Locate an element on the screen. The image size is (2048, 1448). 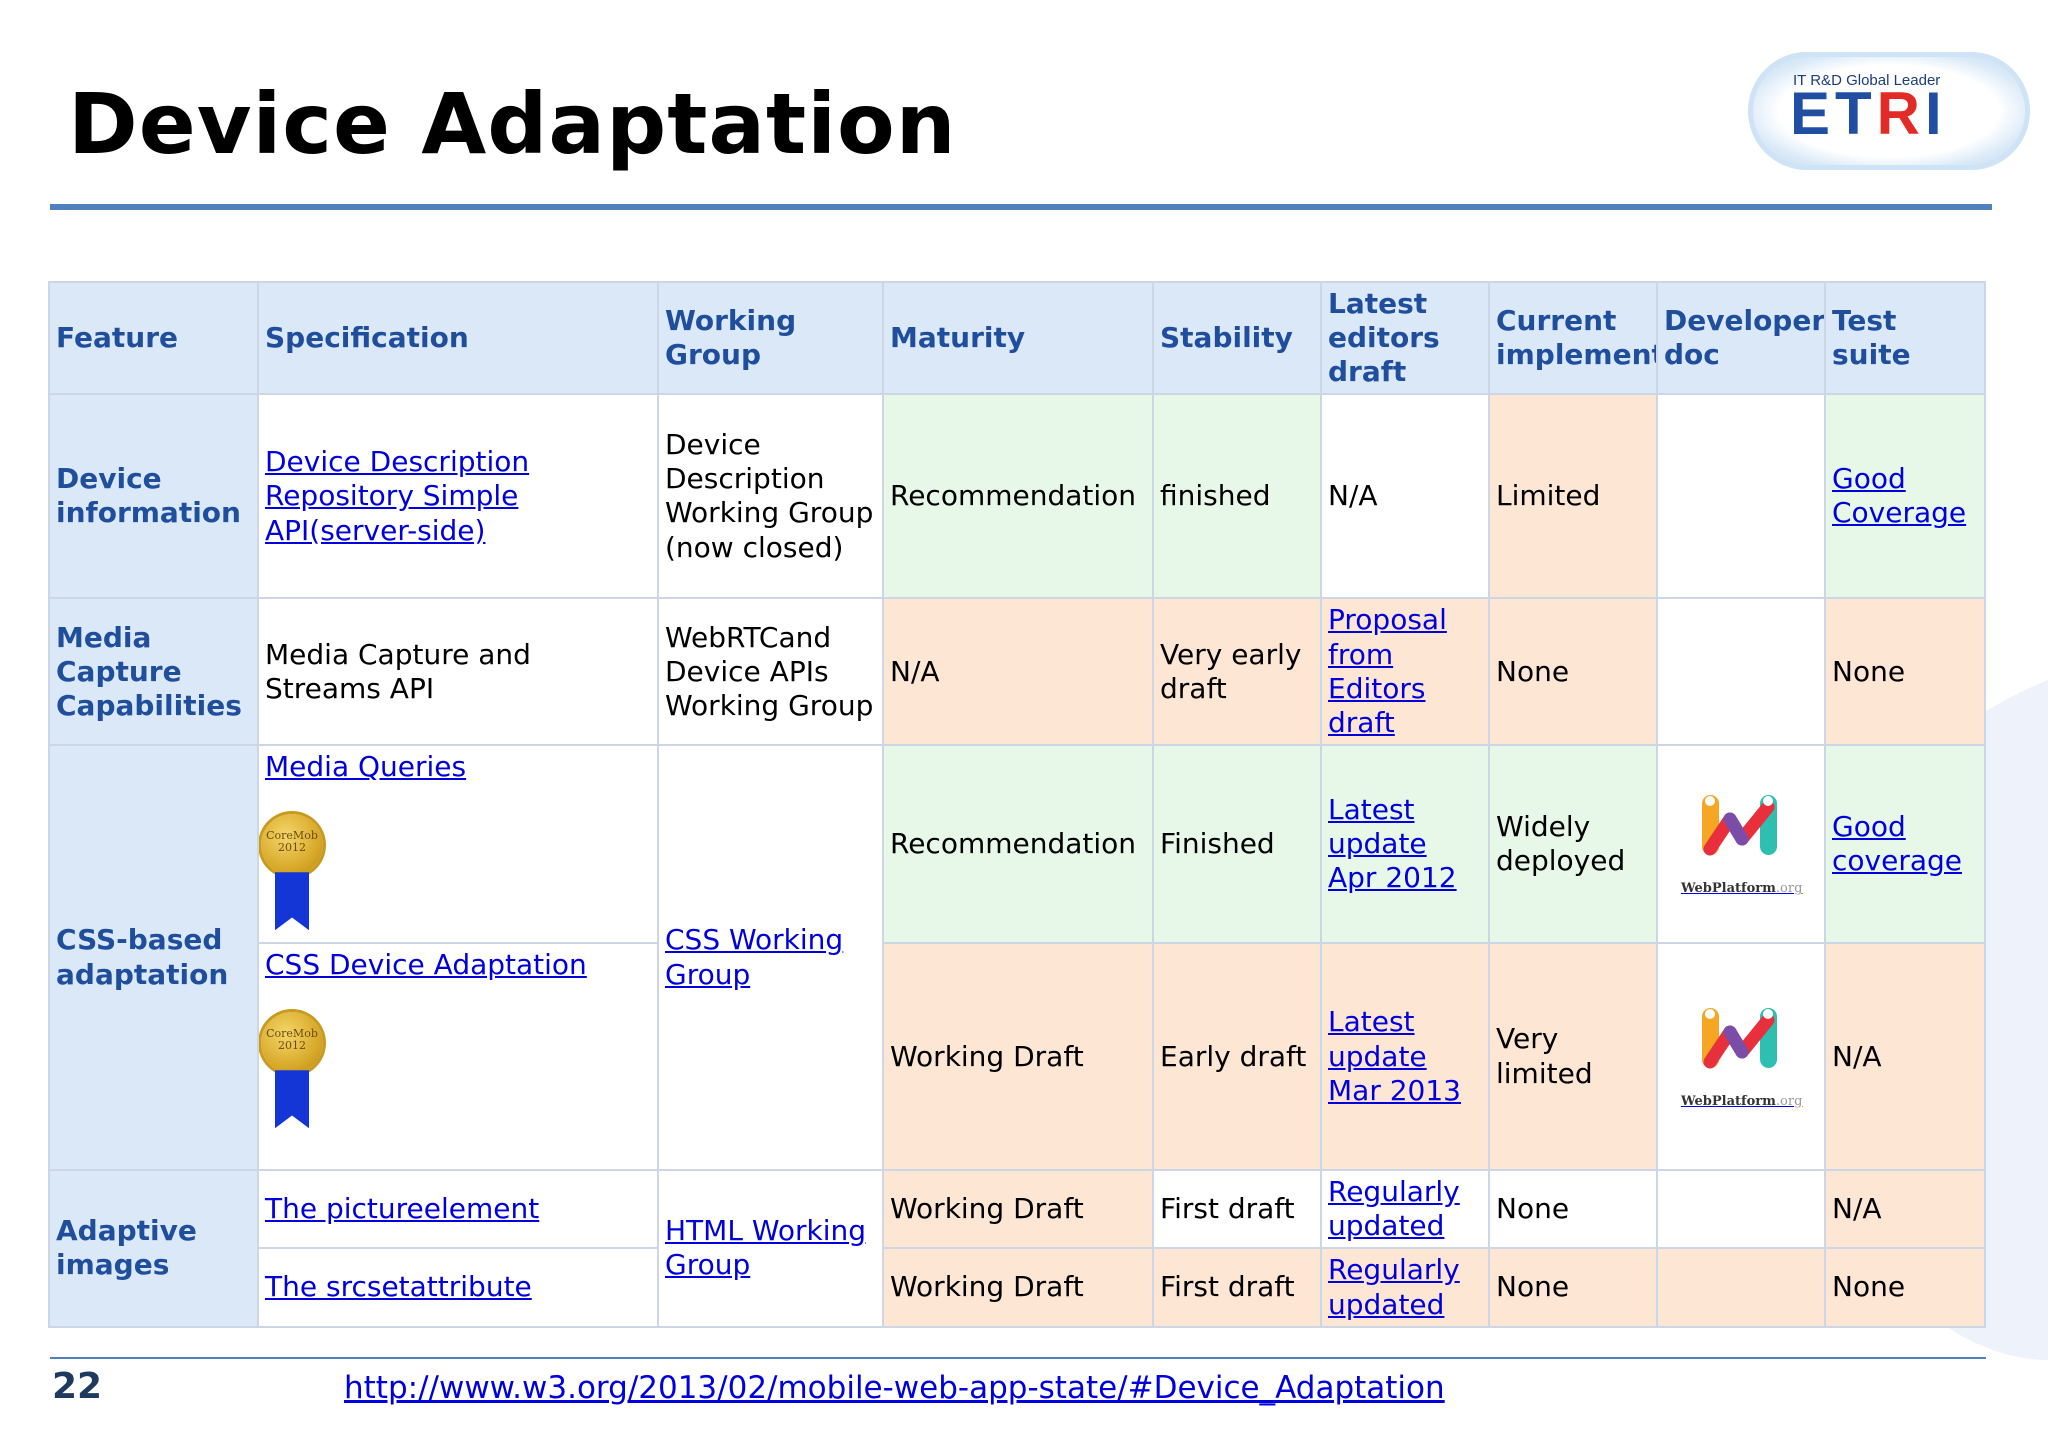
test-suite-cell: Good coverage is located at coordinates (1905, 844).